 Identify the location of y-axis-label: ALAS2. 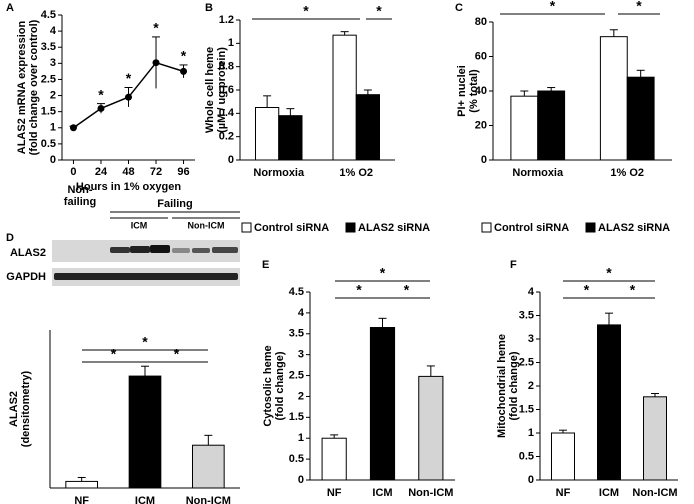
(14, 409).